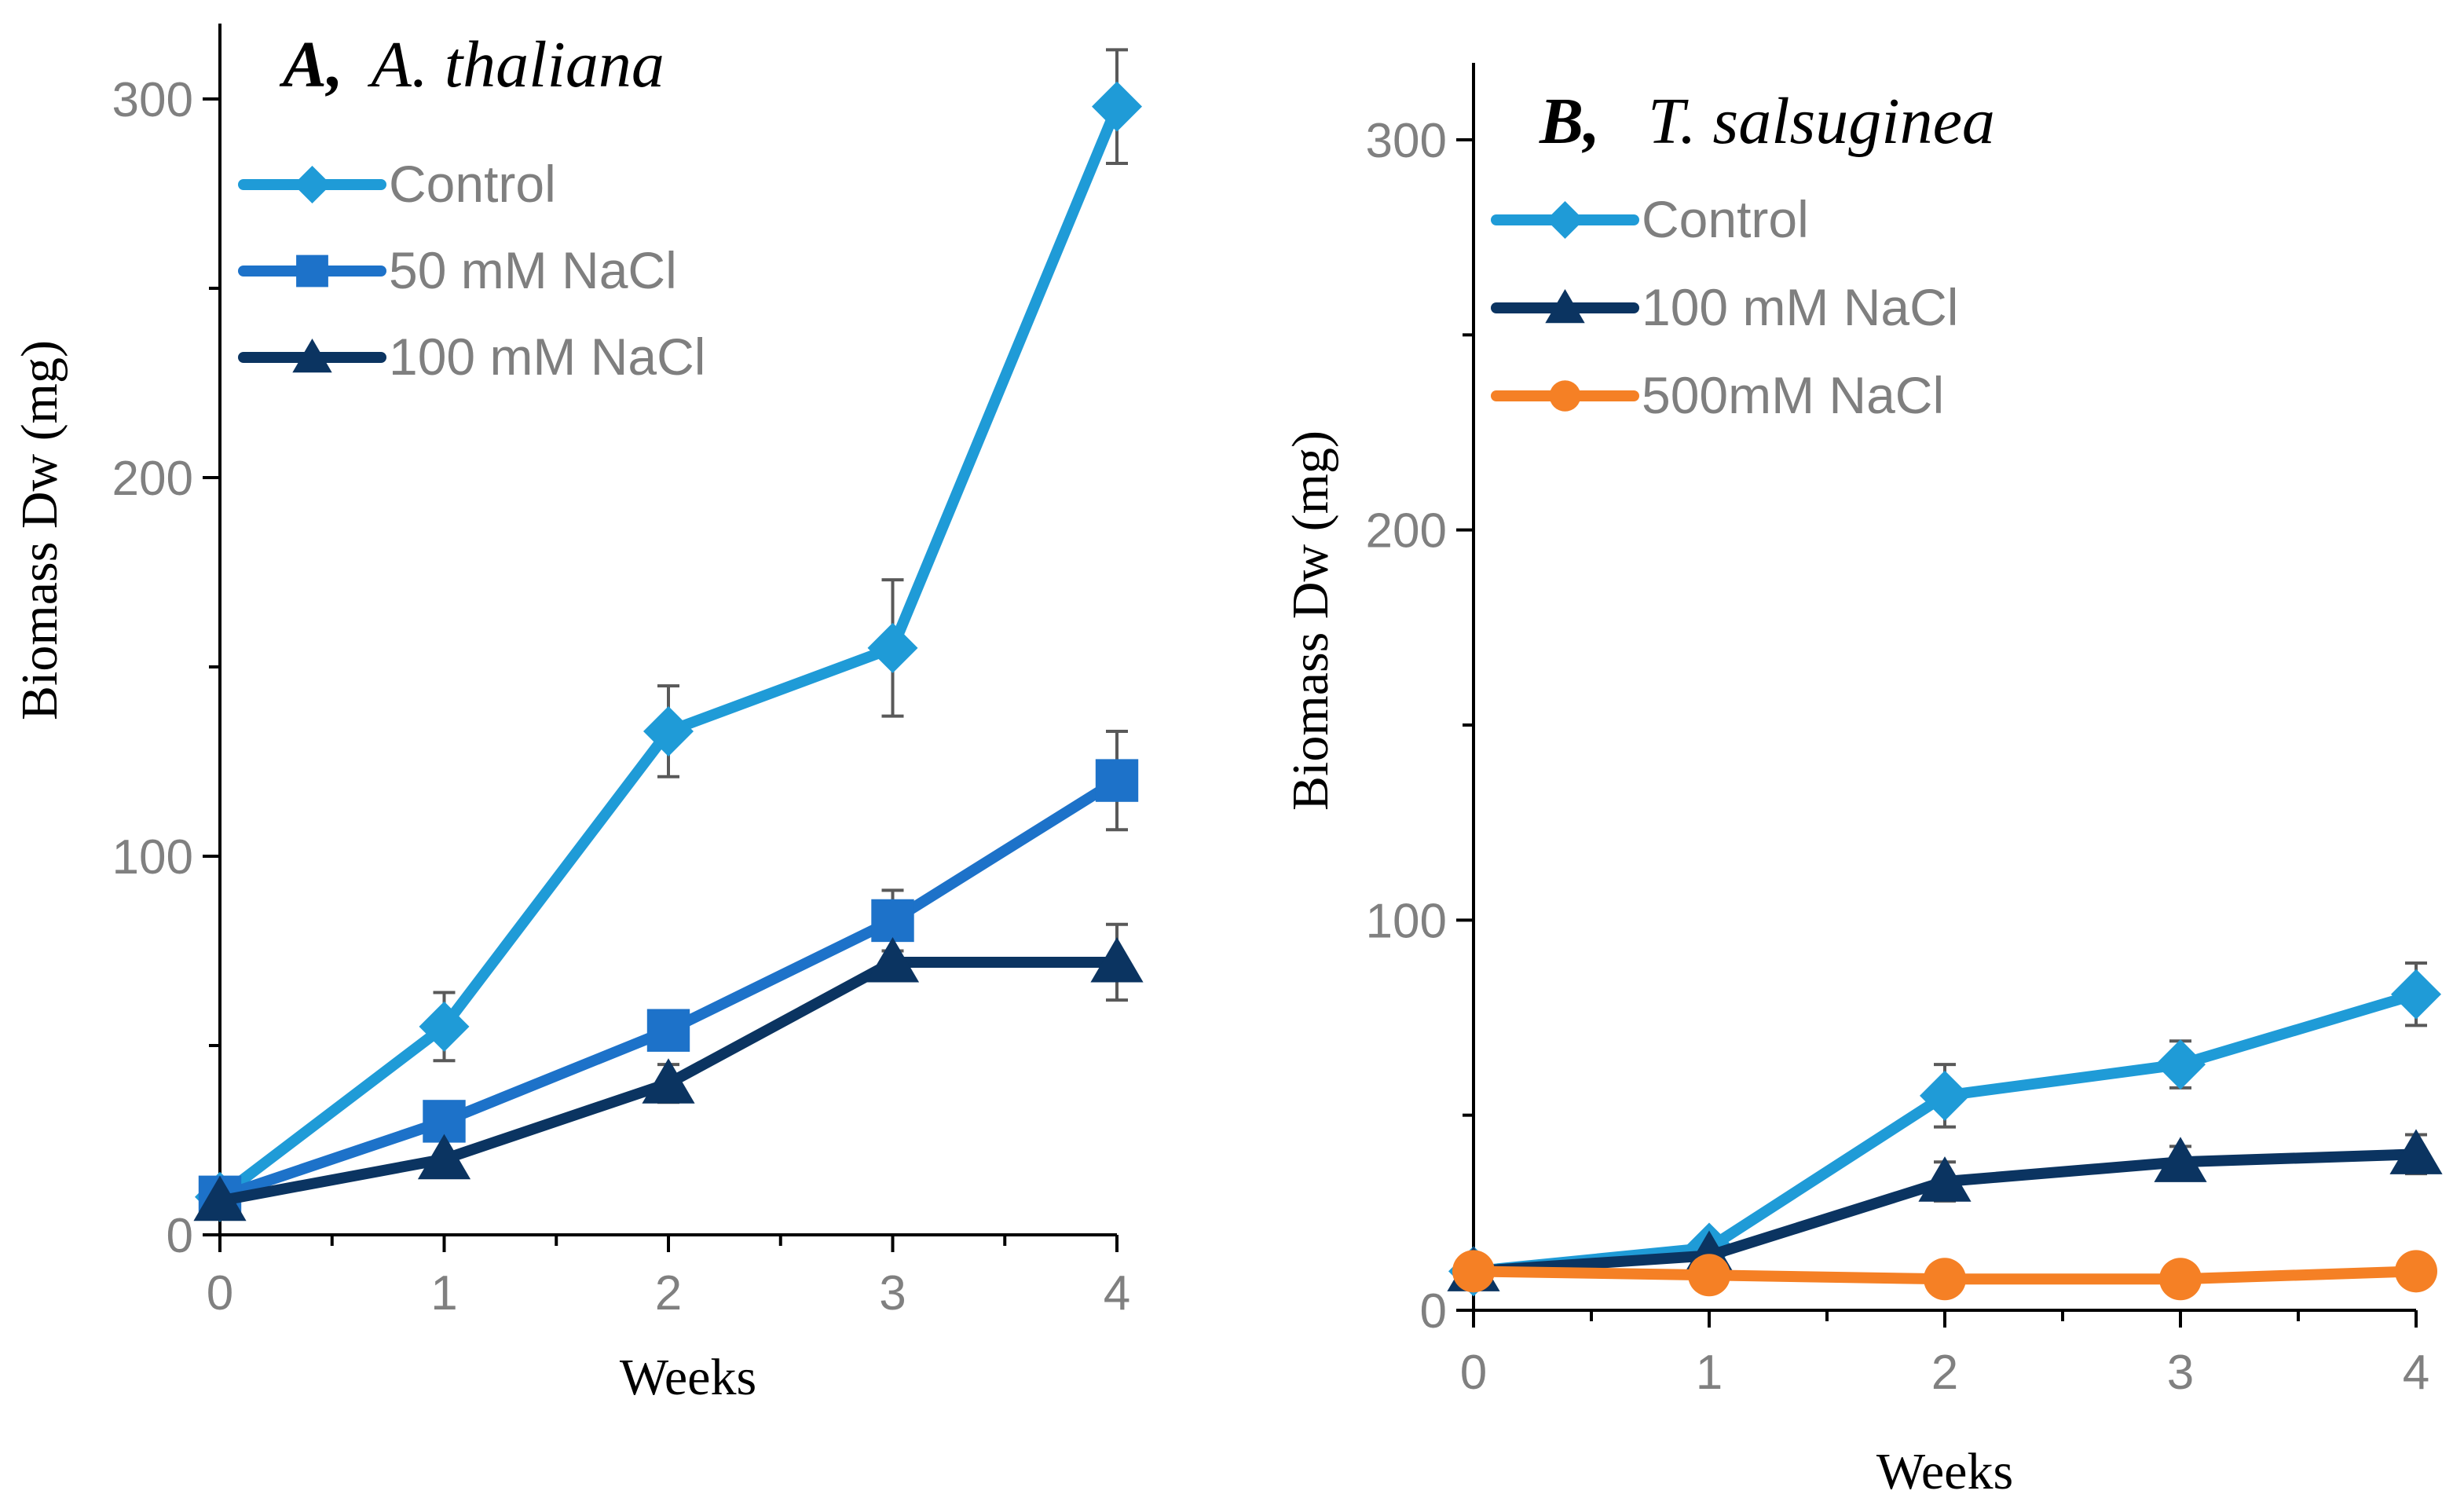 This screenshot has width=2464, height=1509. Describe the element at coordinates (1117, 1293) in the screenshot. I see `panel-a-x-tick-label: 4` at that location.